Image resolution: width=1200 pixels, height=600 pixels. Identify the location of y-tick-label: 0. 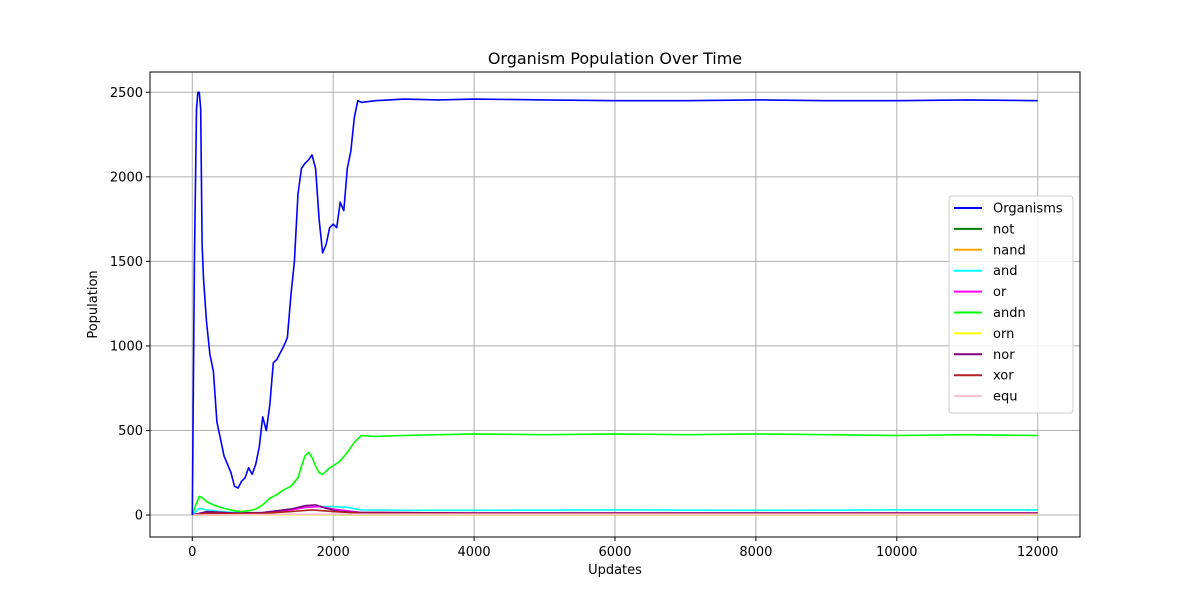
(139, 516).